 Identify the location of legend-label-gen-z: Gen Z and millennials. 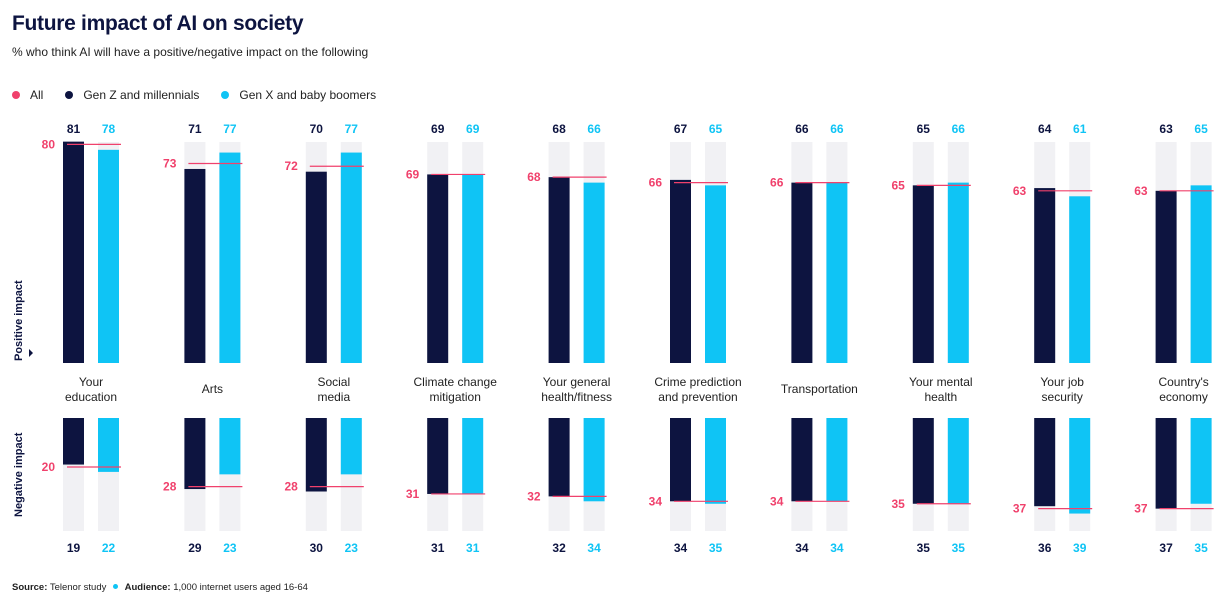
(141, 95).